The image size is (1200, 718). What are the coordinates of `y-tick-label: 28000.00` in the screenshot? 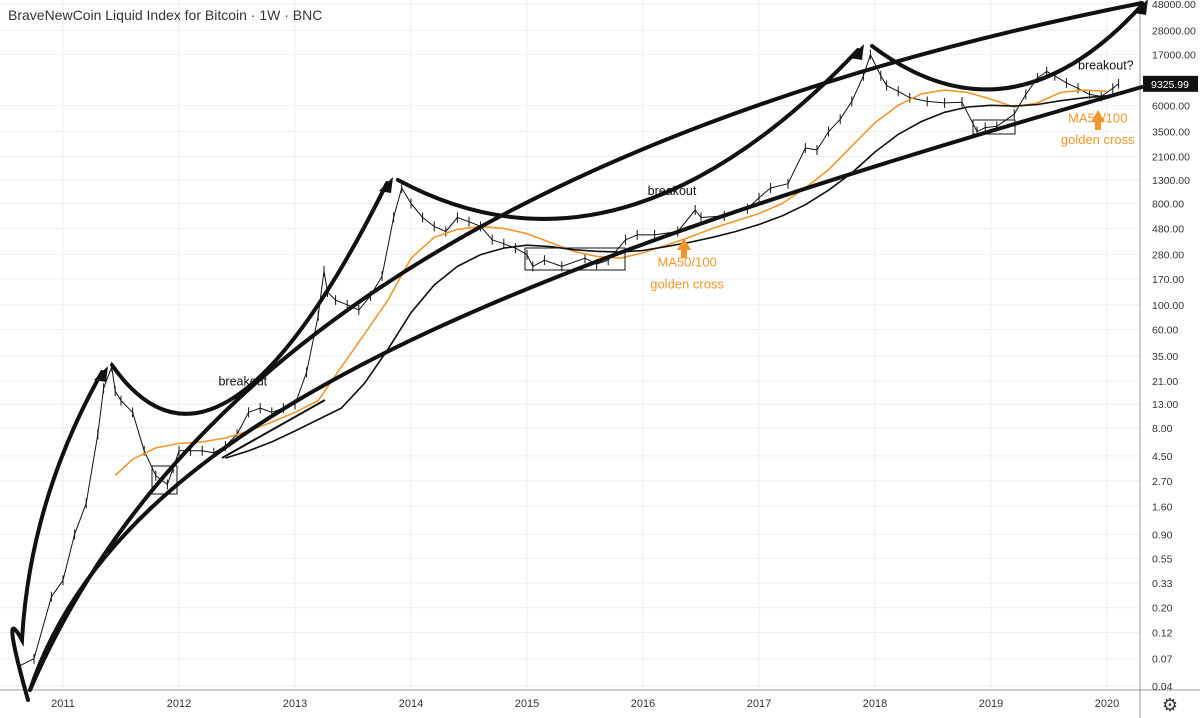 It's located at (1174, 31).